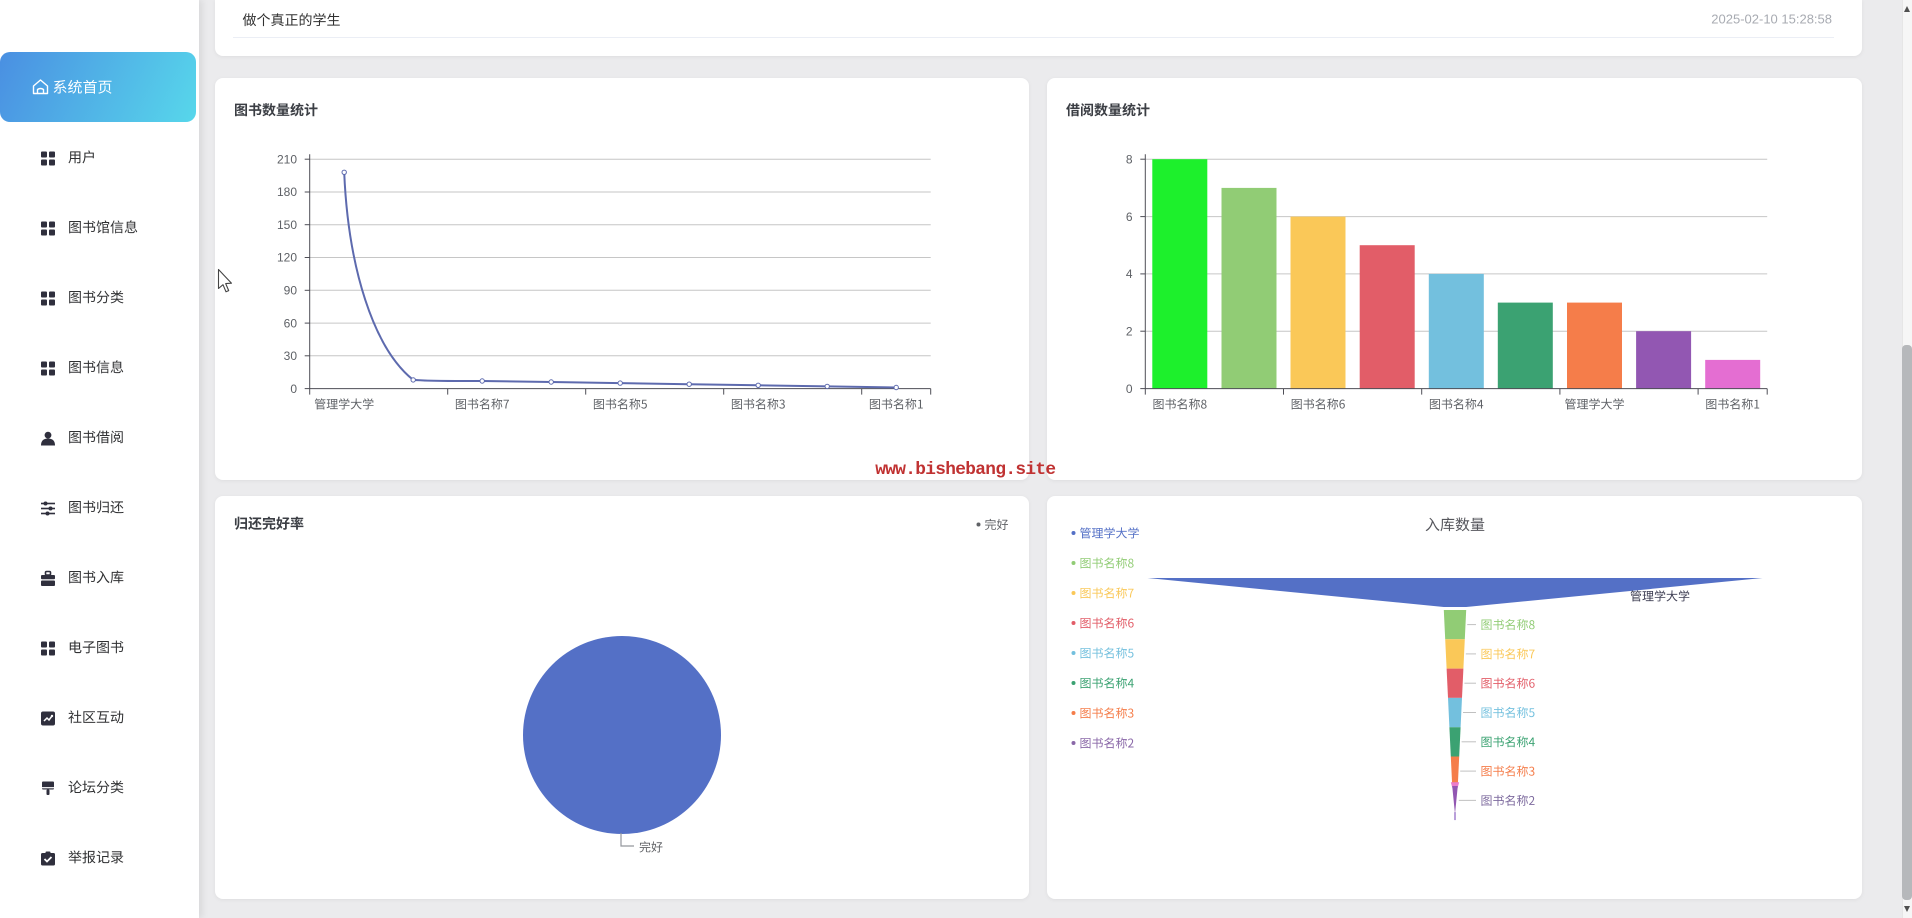 The width and height of the screenshot is (1912, 918). I want to click on svg-text: 90, so click(291, 291).